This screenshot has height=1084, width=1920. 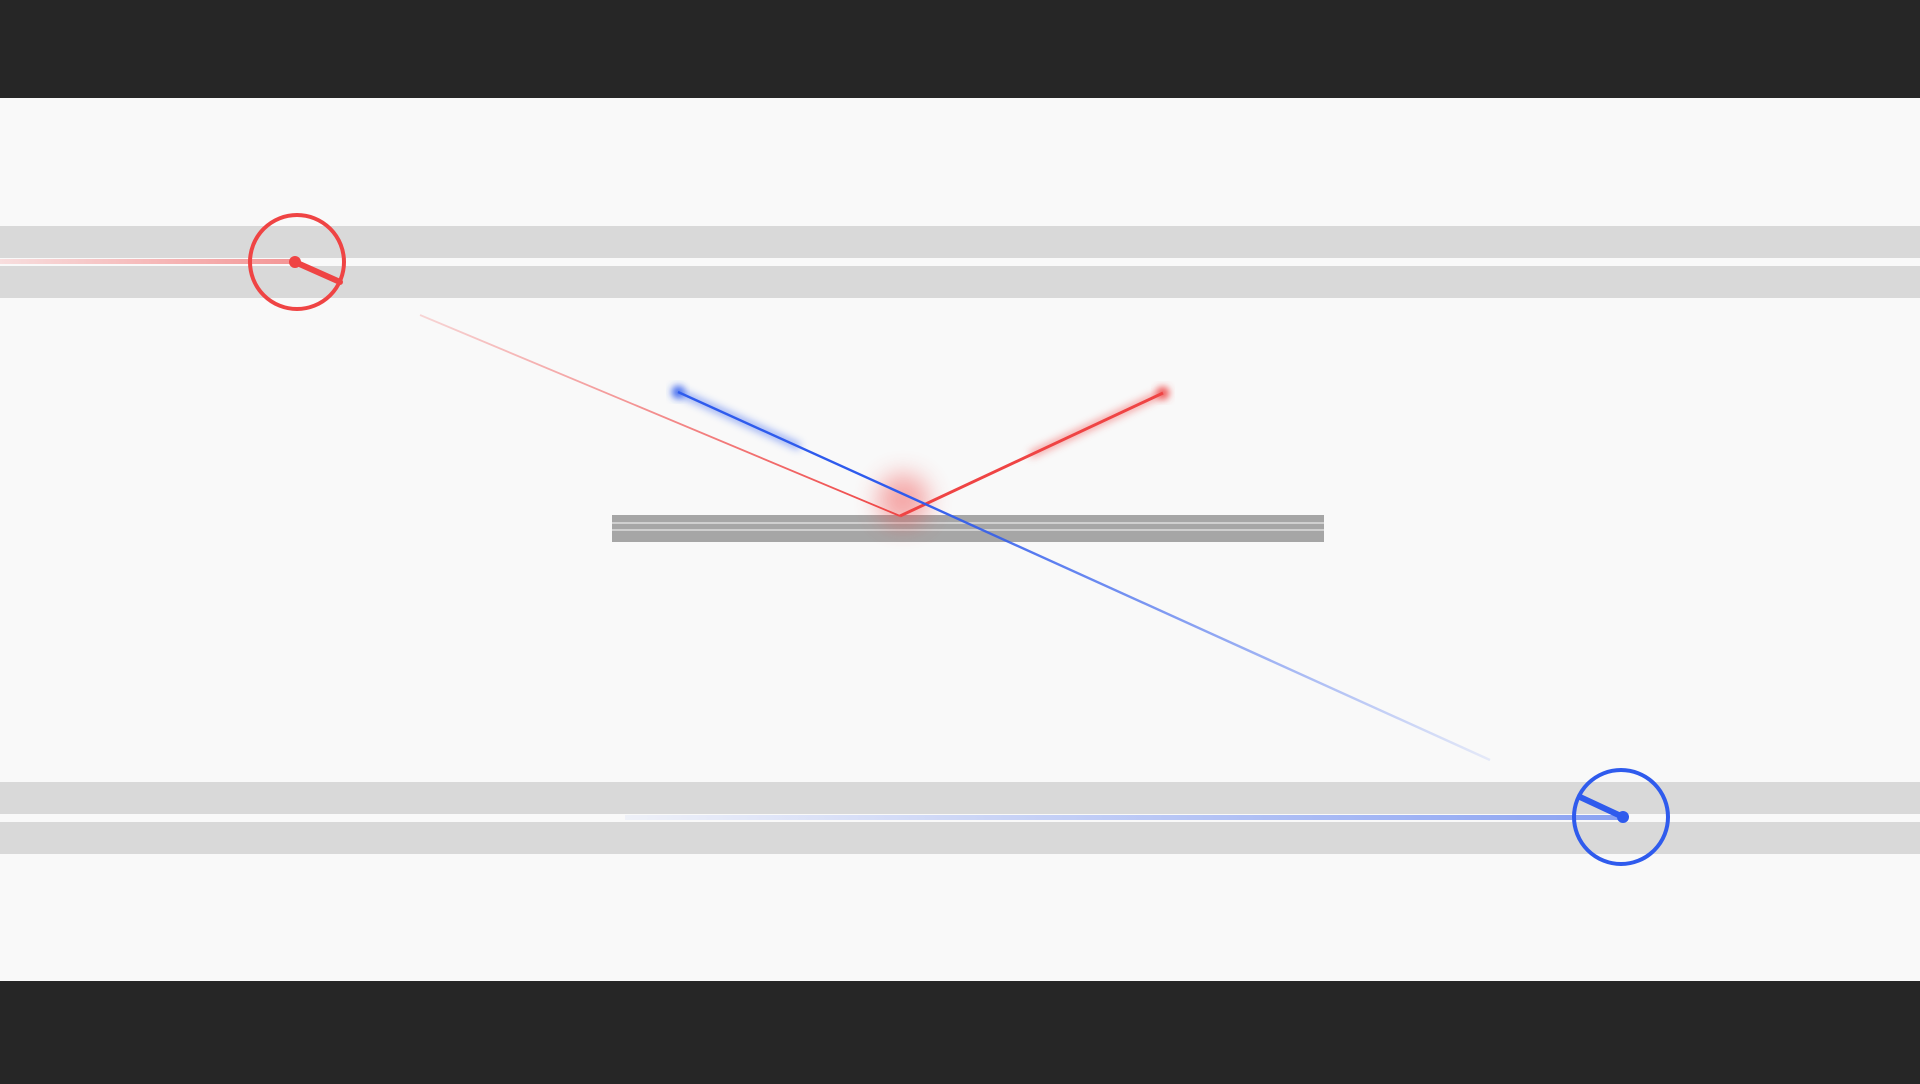 I want to click on red-laser-beam, so click(x=794, y=420).